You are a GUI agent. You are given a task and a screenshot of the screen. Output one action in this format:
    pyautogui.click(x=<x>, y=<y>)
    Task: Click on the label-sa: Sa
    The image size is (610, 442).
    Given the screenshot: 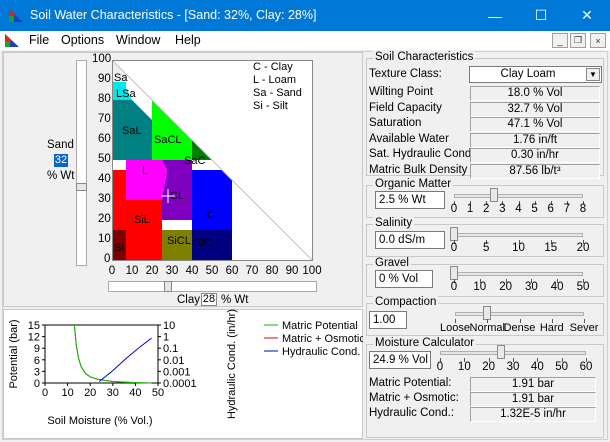 What is the action you would take?
    pyautogui.click(x=121, y=78)
    